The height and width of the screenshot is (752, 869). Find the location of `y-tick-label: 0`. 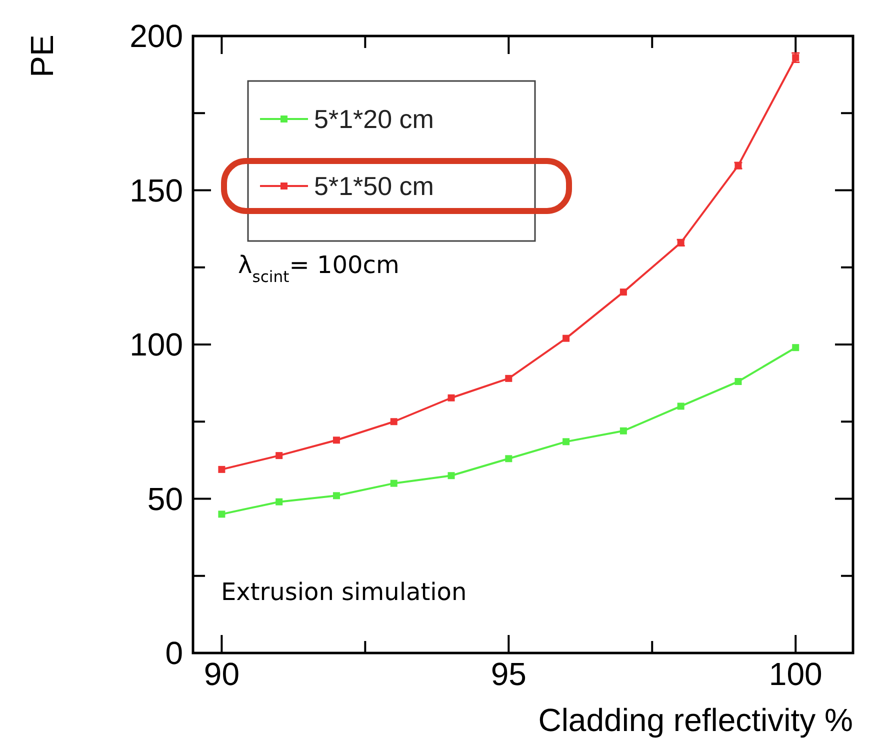

y-tick-label: 0 is located at coordinates (174, 653).